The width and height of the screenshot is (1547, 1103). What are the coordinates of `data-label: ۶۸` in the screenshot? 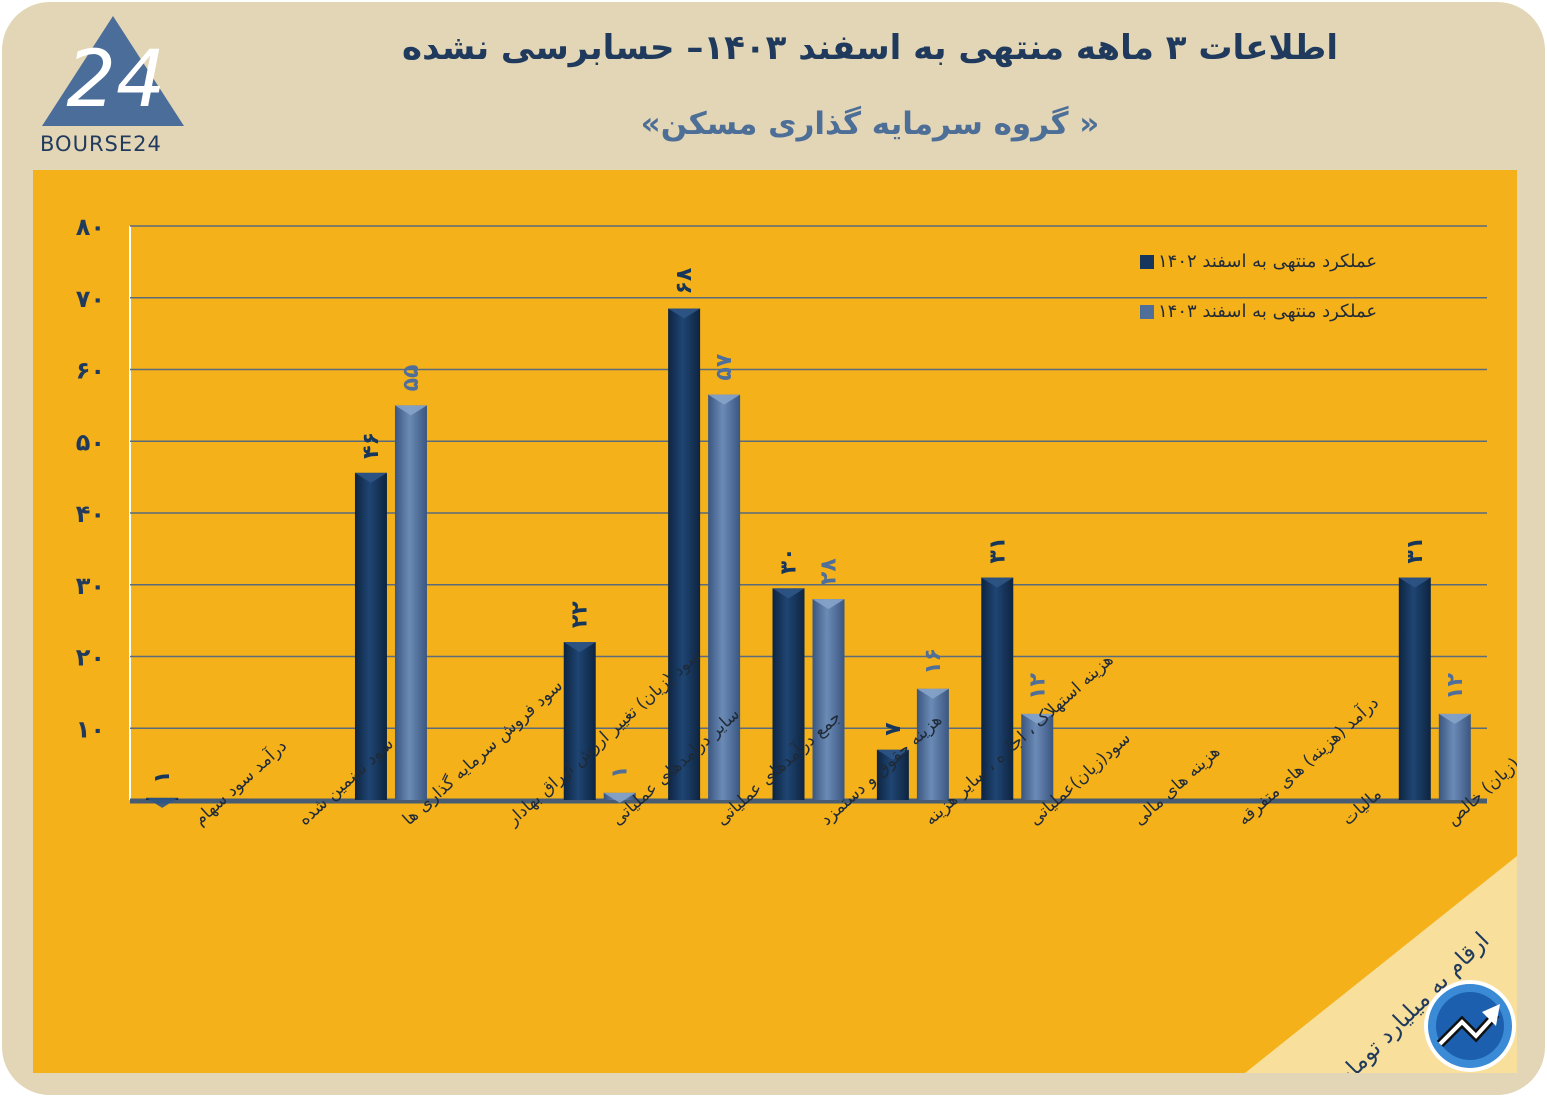 It's located at (684, 280).